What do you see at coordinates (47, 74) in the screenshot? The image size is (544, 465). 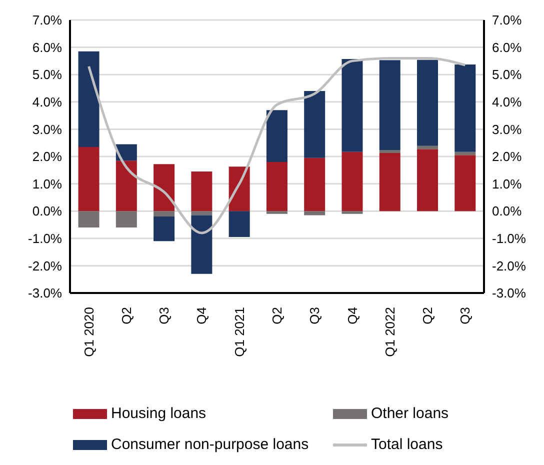 I see `y-tick-label: 5.0%` at bounding box center [47, 74].